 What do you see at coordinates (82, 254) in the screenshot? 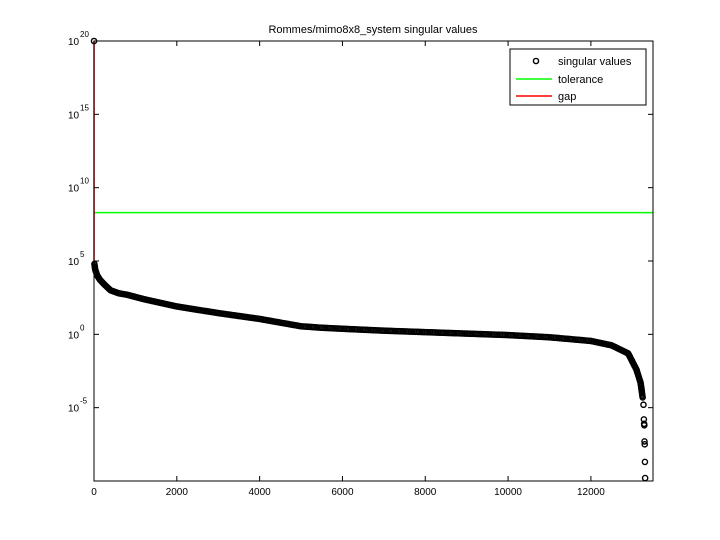
I see `y-tick-label-exponent: 5` at bounding box center [82, 254].